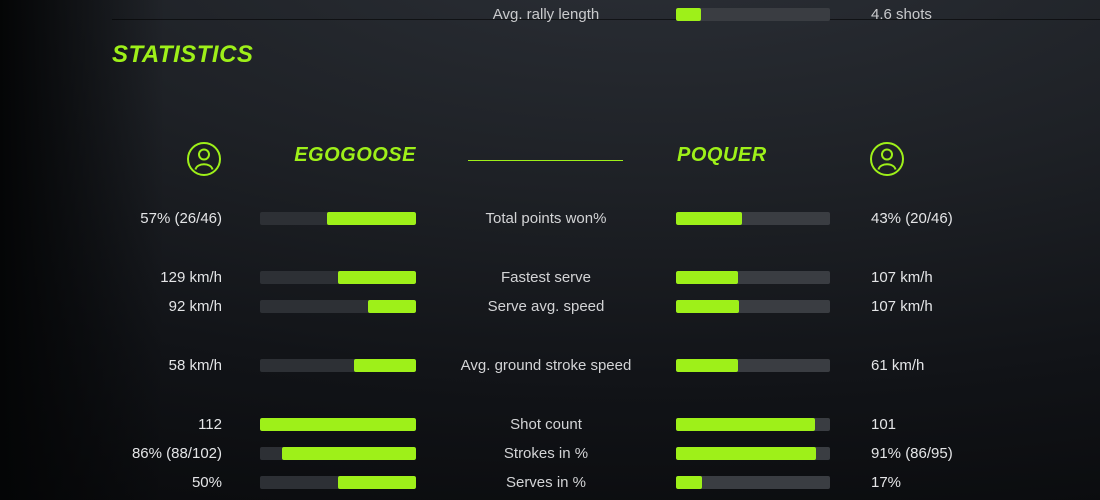 This screenshot has width=1100, height=500. I want to click on rally-bar-fill, so click(688, 14).